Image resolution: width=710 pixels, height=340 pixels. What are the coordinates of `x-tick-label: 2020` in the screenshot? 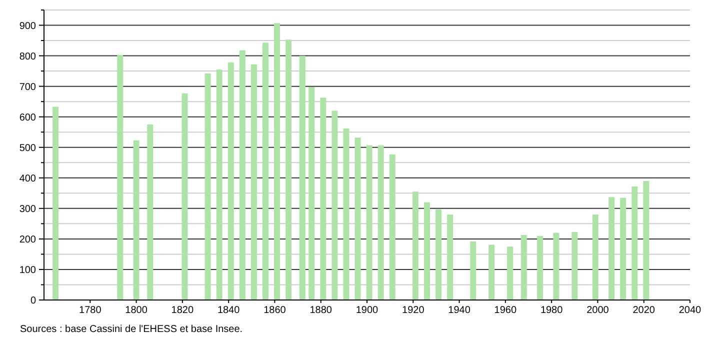 It's located at (644, 310).